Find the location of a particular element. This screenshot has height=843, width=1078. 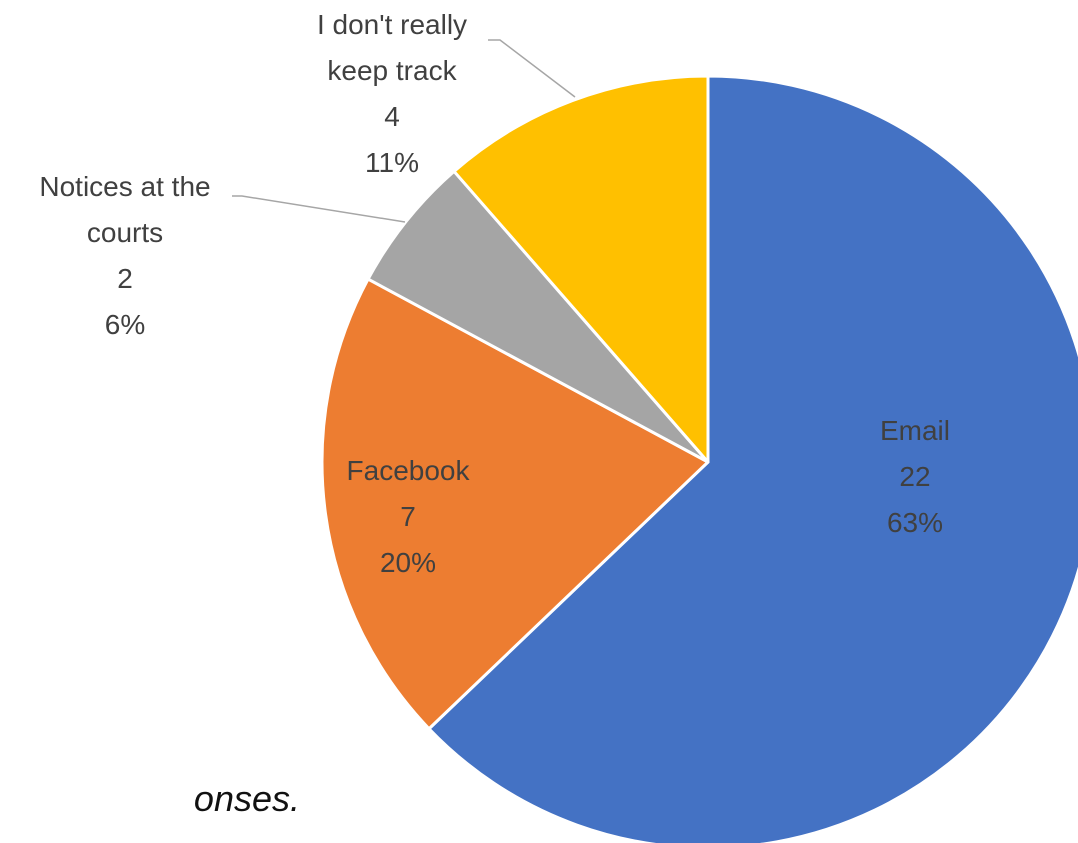

leader-lines is located at coordinates (404, 131).